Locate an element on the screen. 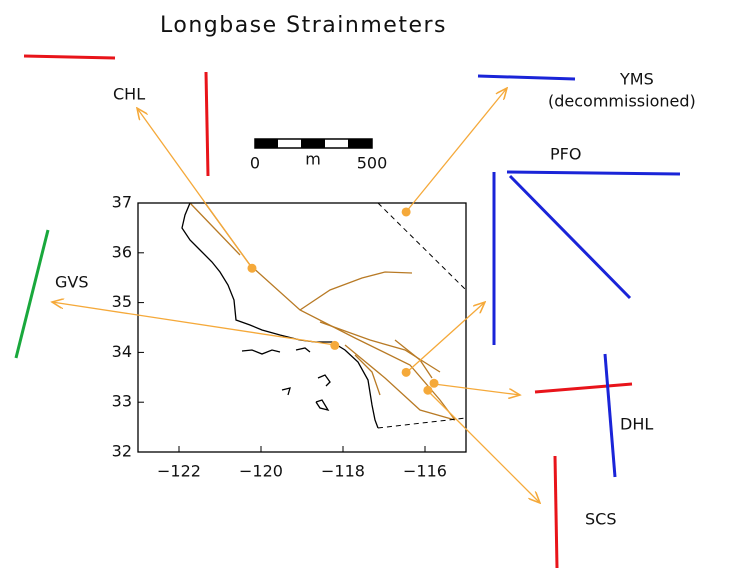 The height and width of the screenshot is (573, 740). station-label: PFO is located at coordinates (565, 154).